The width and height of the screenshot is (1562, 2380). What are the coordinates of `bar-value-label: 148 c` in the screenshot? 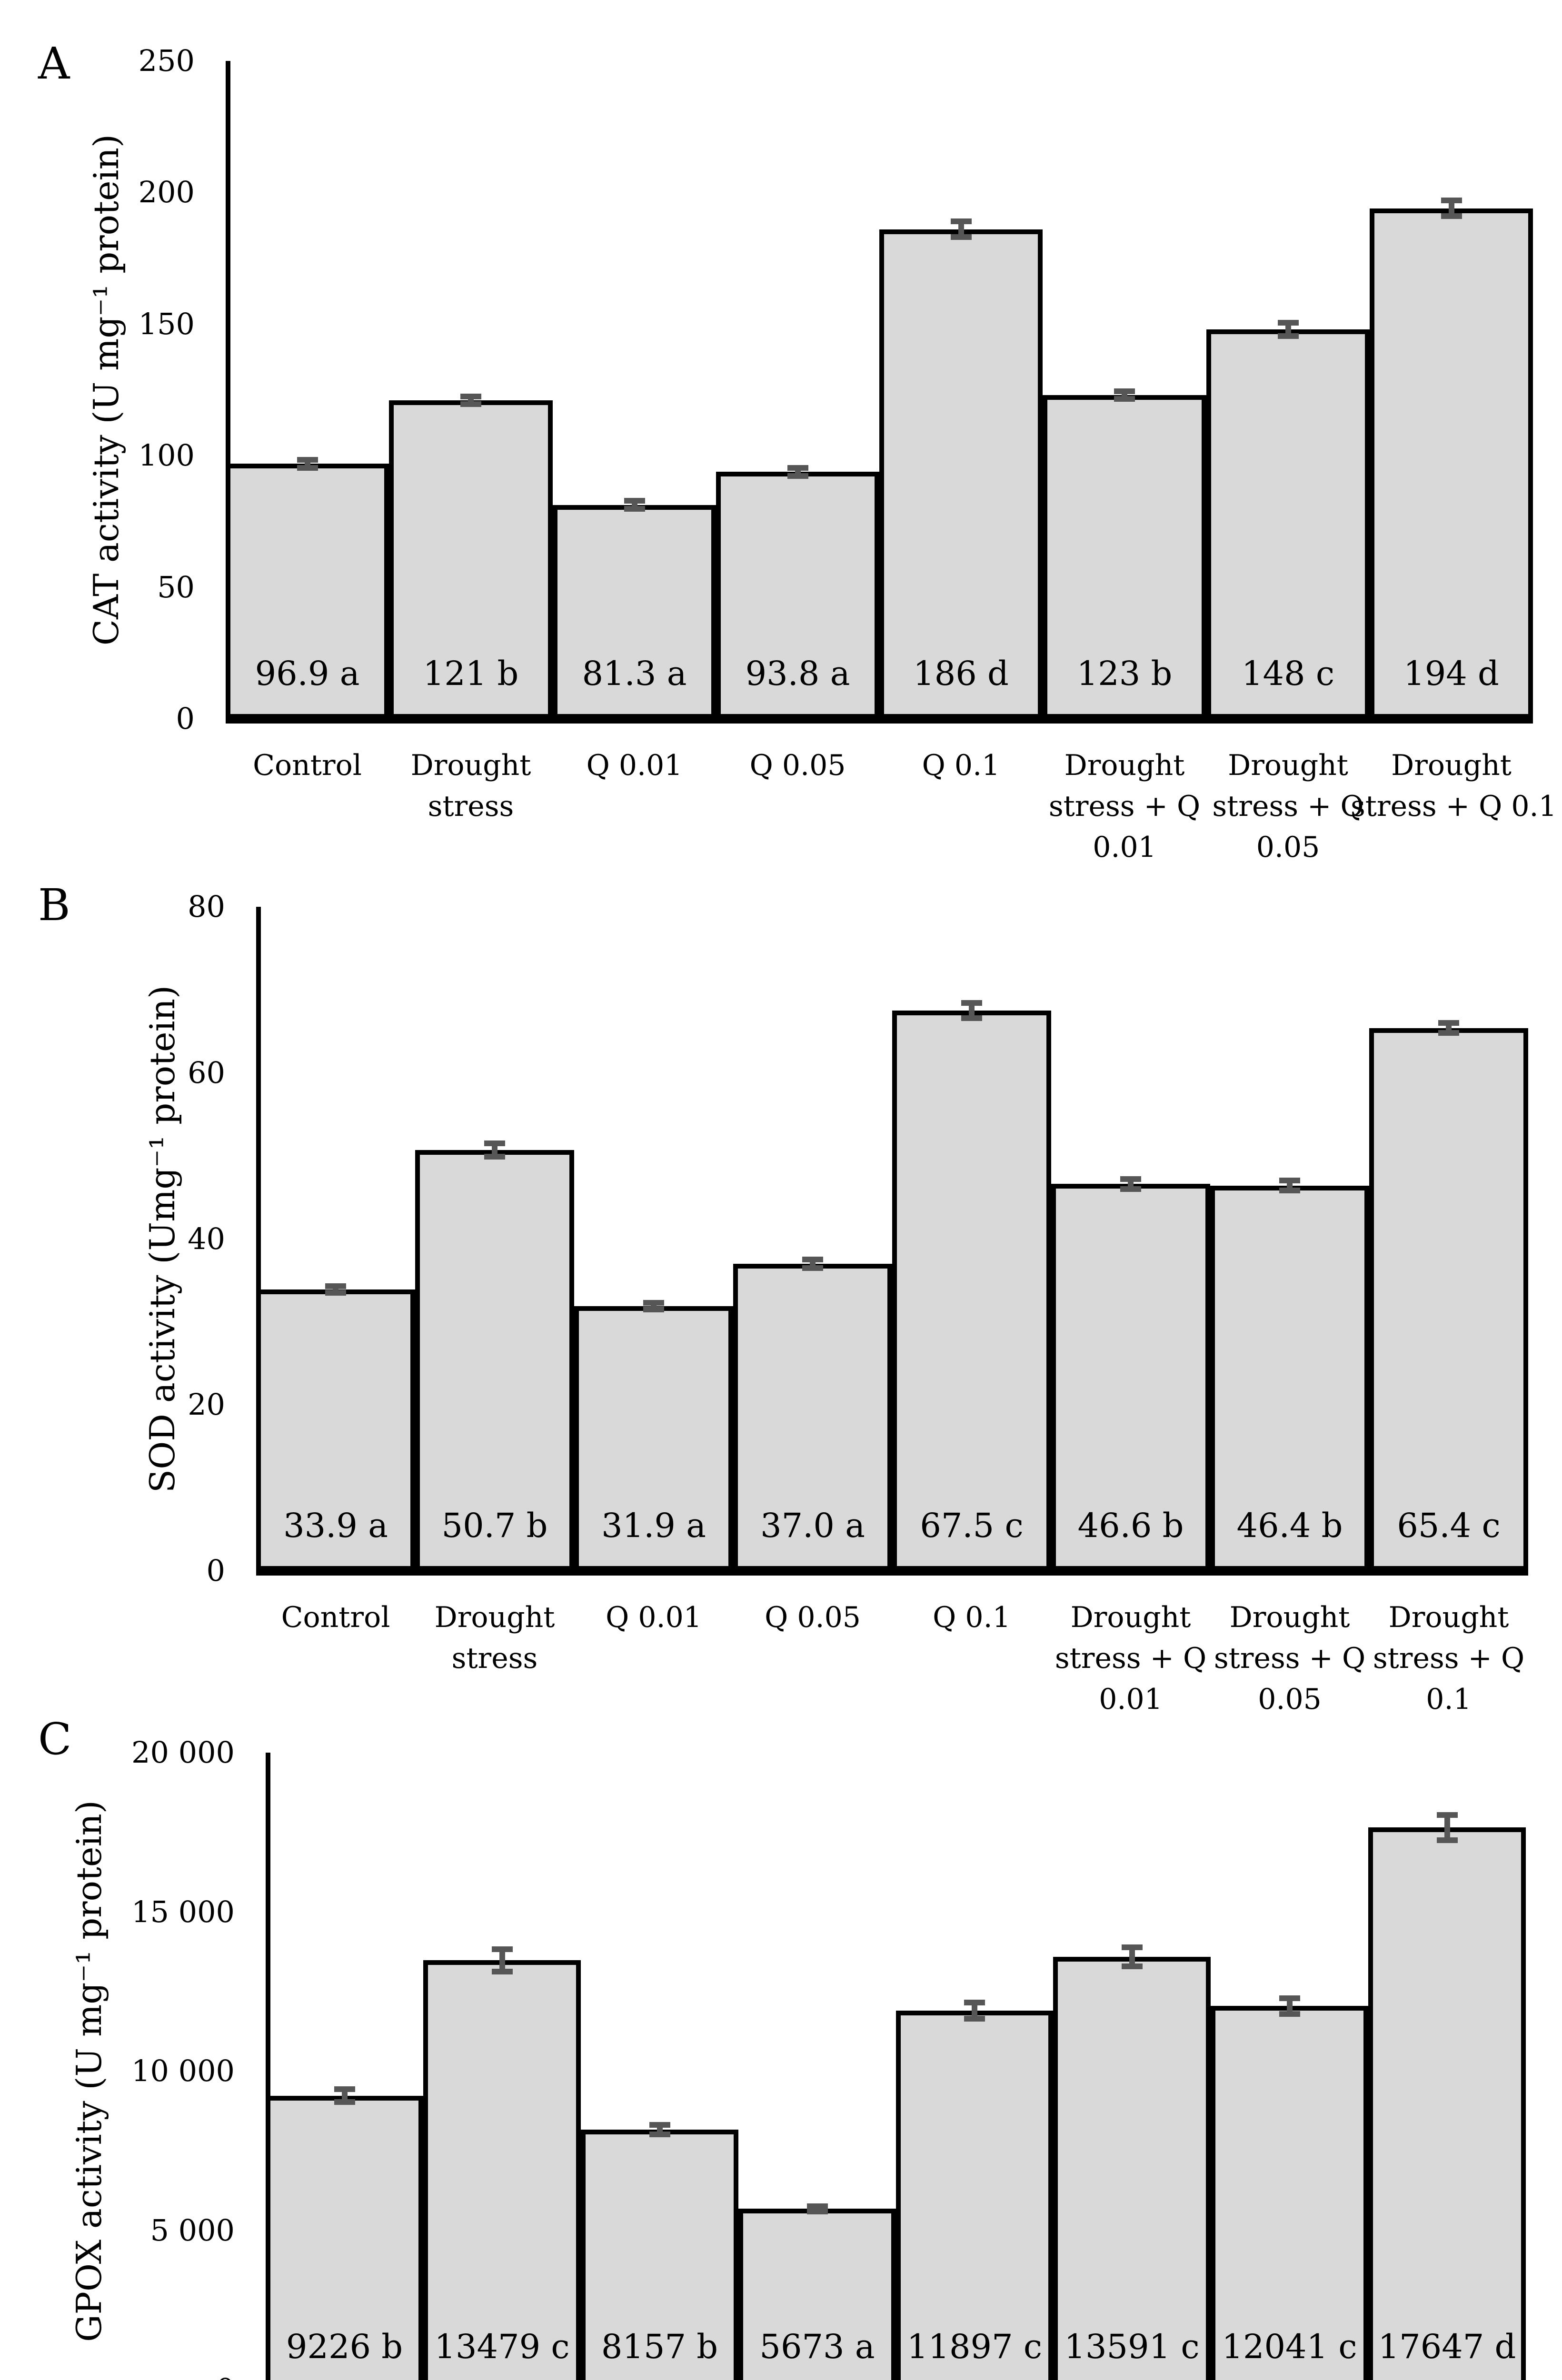 It's located at (1288, 673).